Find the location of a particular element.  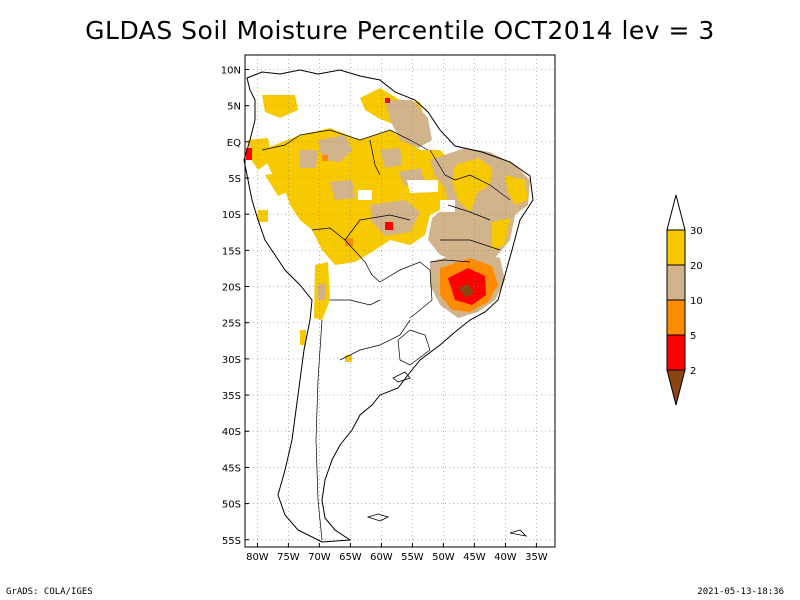

latitude-tick-label: 15S is located at coordinates (231, 251).